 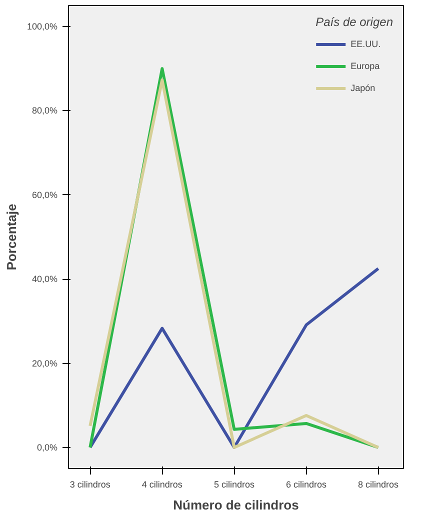 I want to click on y-tick-label: 100,0%, so click(x=42, y=27).